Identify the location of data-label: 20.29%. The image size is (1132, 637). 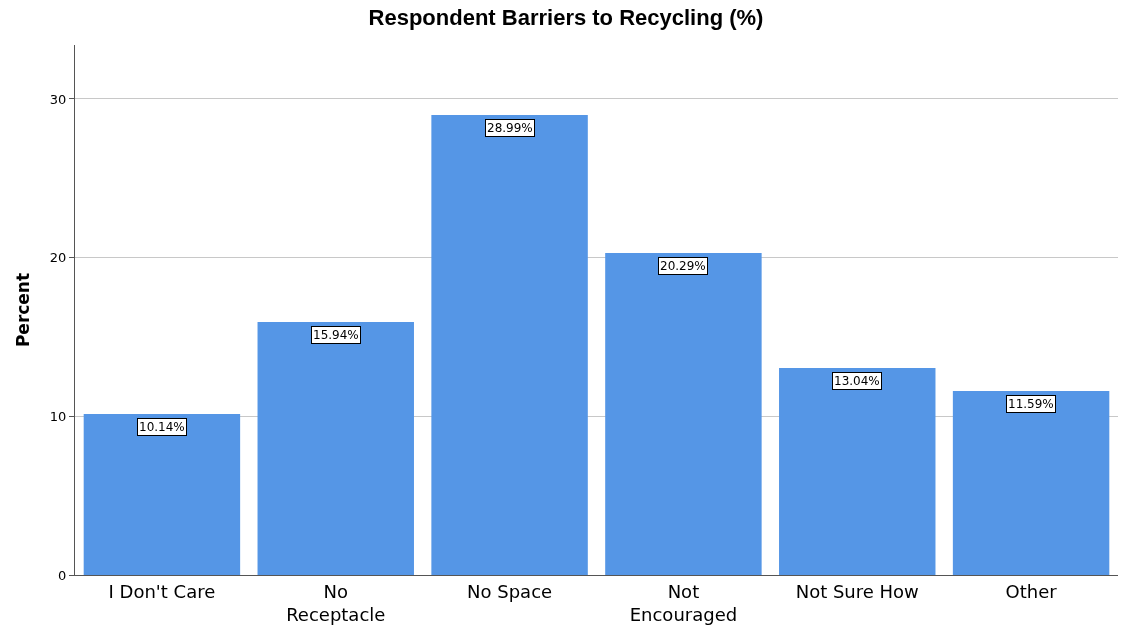
(683, 266).